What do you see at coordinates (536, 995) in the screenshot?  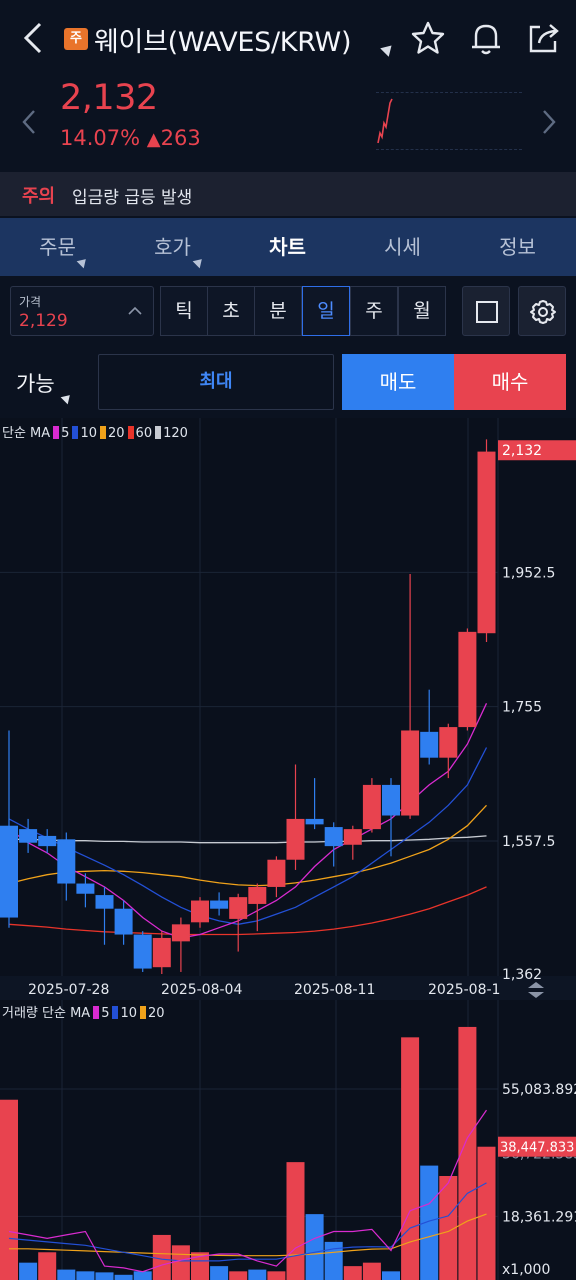 I see `scroll-down-icon` at bounding box center [536, 995].